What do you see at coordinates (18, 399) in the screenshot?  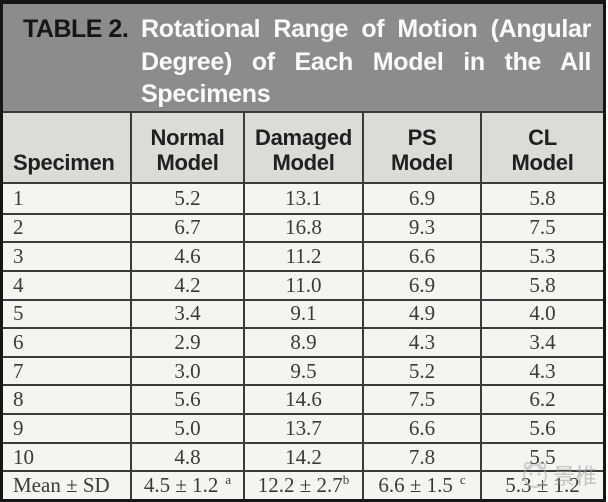 I see `specimen-cell: 8` at bounding box center [18, 399].